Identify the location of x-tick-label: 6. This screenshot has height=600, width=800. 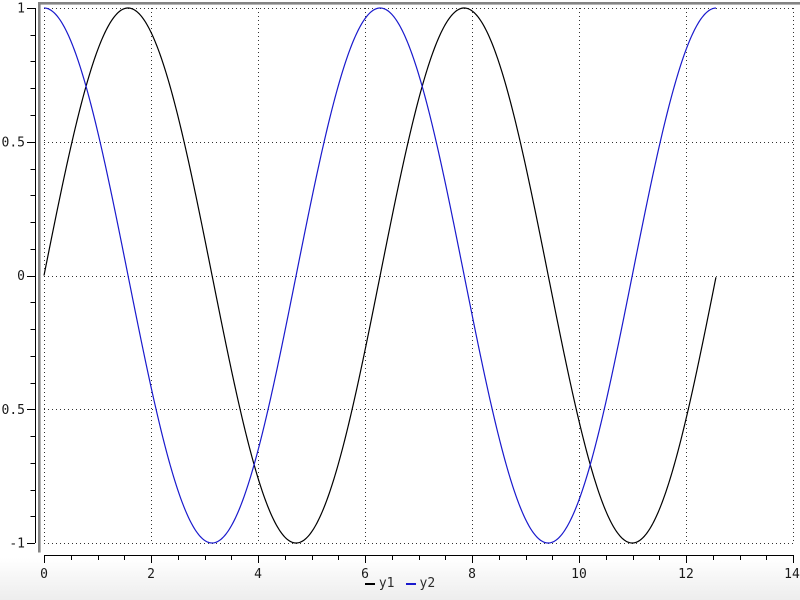
(365, 574).